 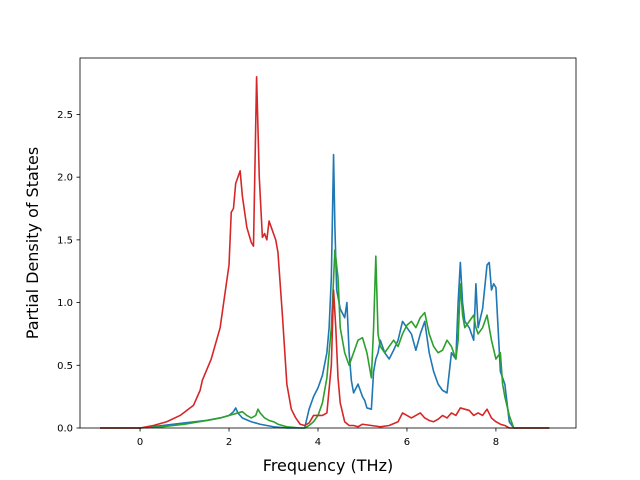 I want to click on x-tick-label: 6, so click(x=407, y=442).